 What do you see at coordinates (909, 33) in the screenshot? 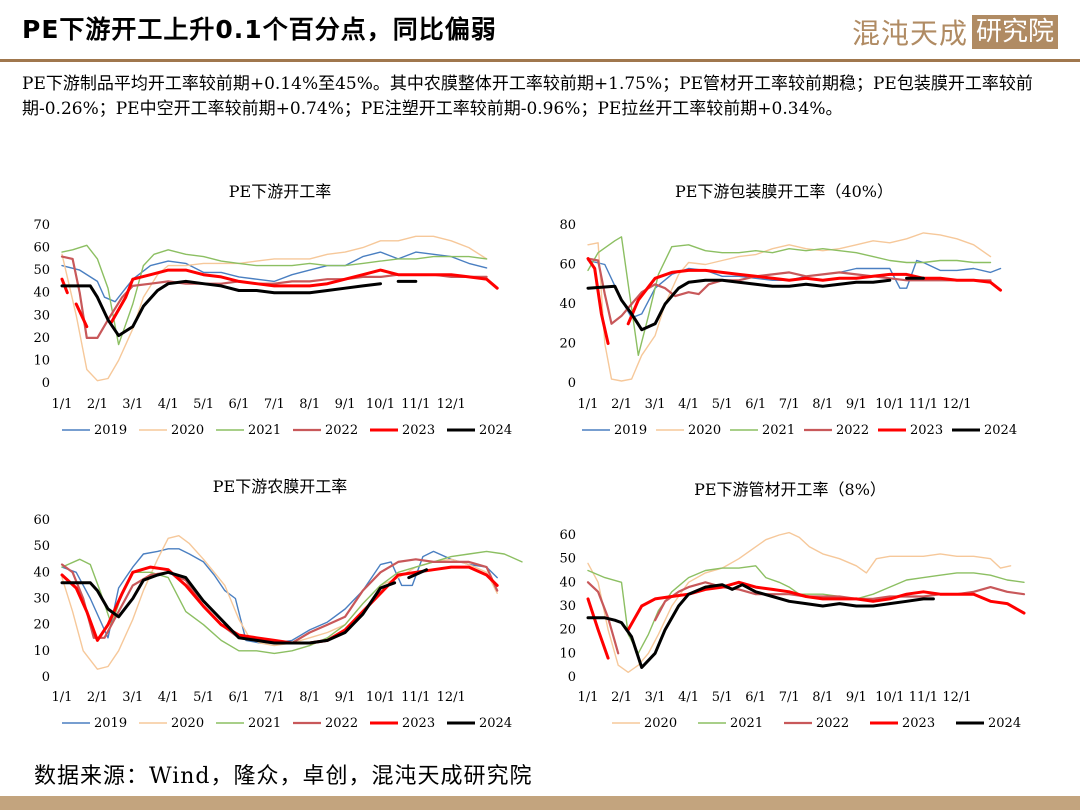
I see `logo-main-text: 混沌天成` at bounding box center [909, 33].